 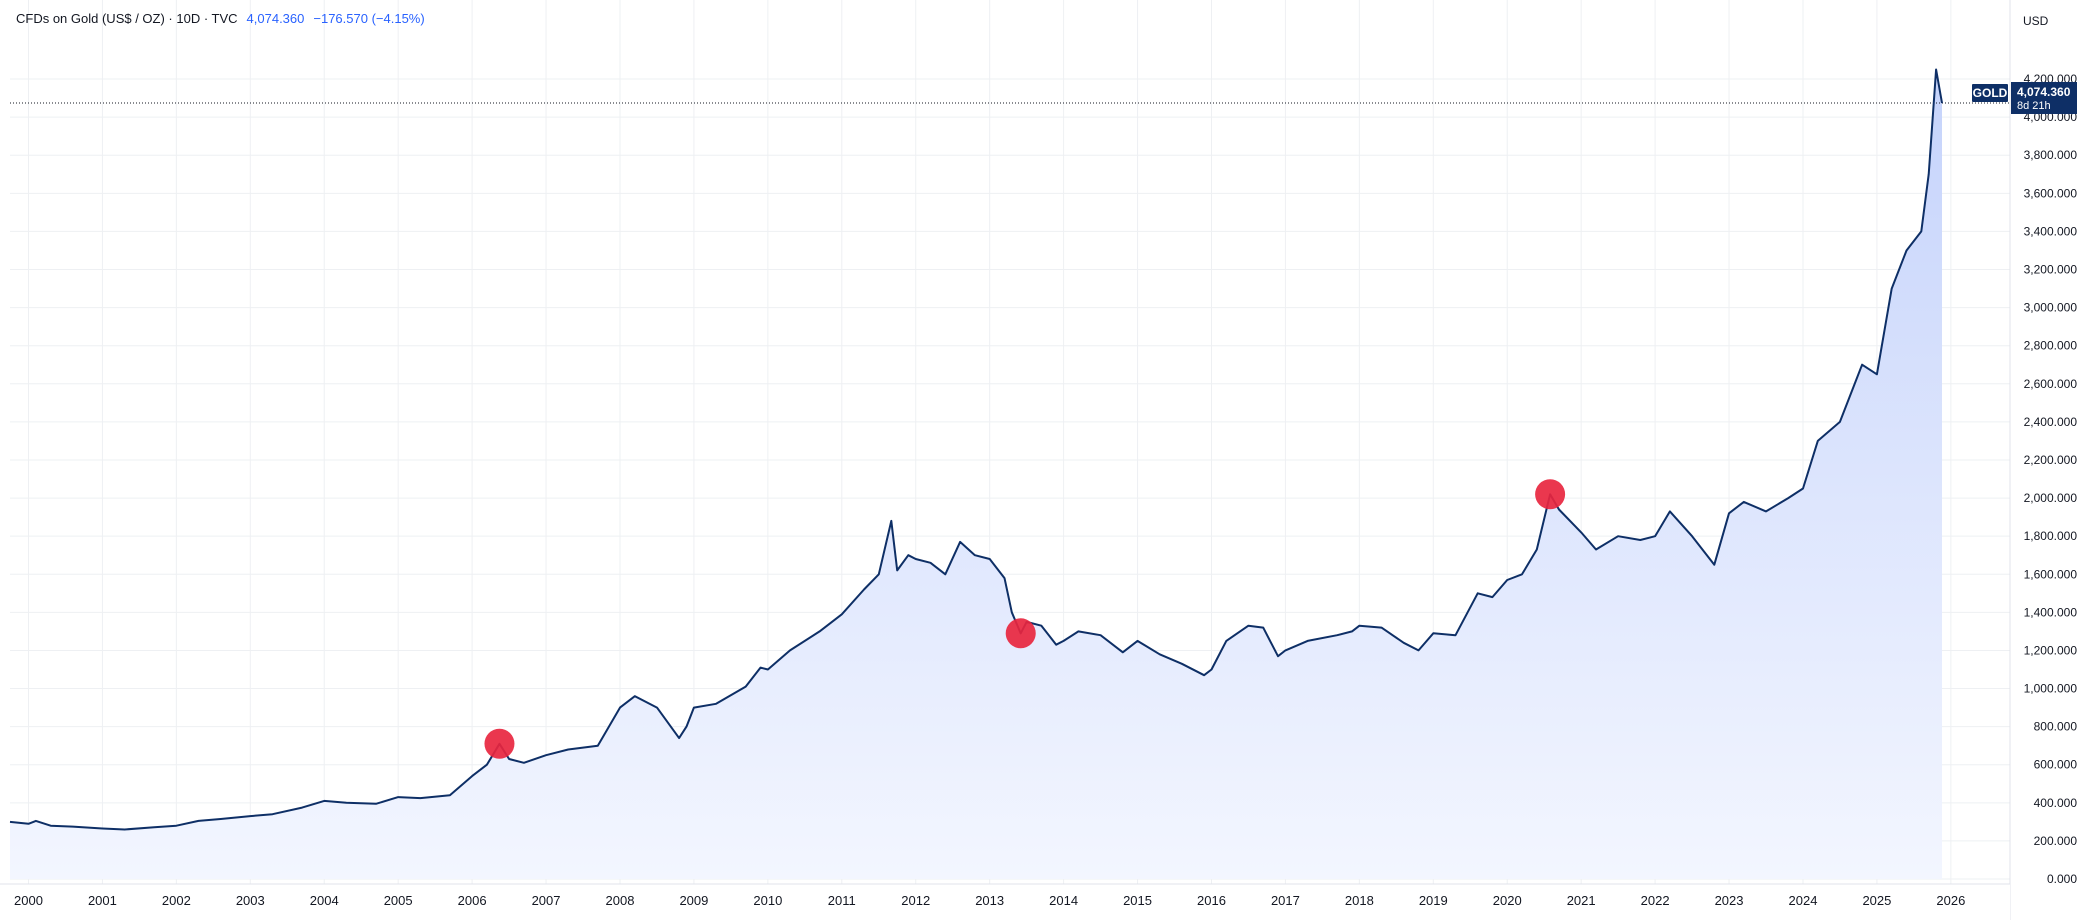 I want to click on symbol-tag-bg, so click(x=1990, y=93).